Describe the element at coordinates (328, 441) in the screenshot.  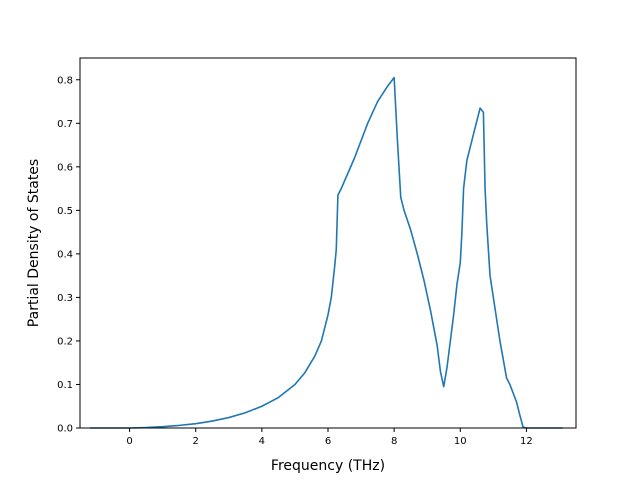
I see `x-tick-label: 6` at that location.